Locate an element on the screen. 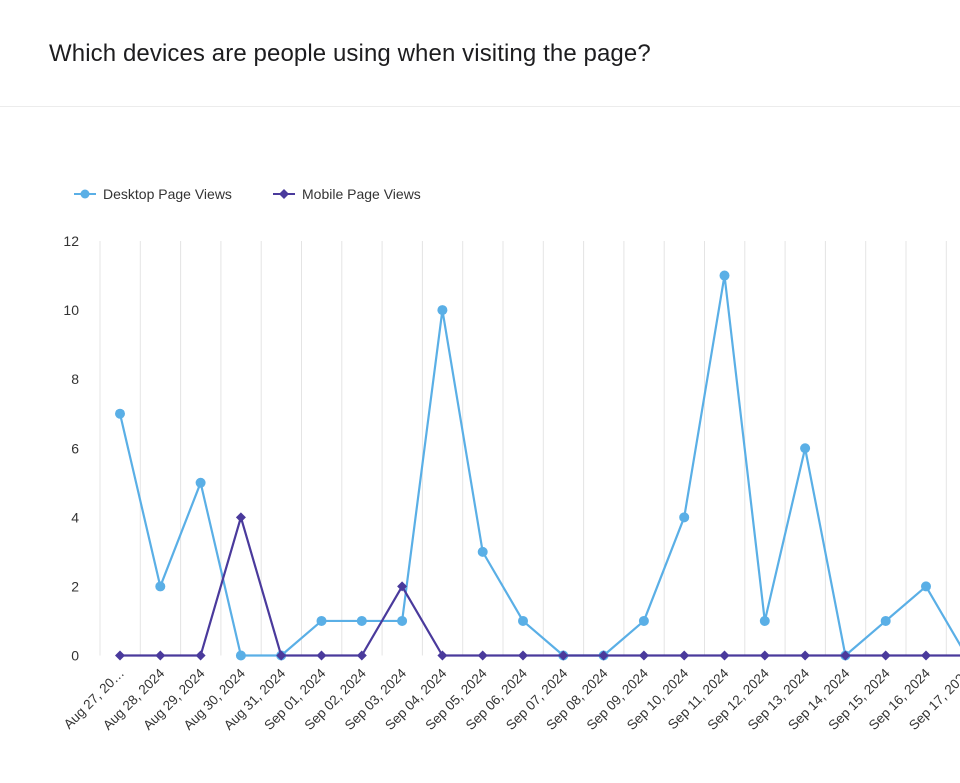 The width and height of the screenshot is (960, 783). legend-item: Desktop Page Views is located at coordinates (153, 194).